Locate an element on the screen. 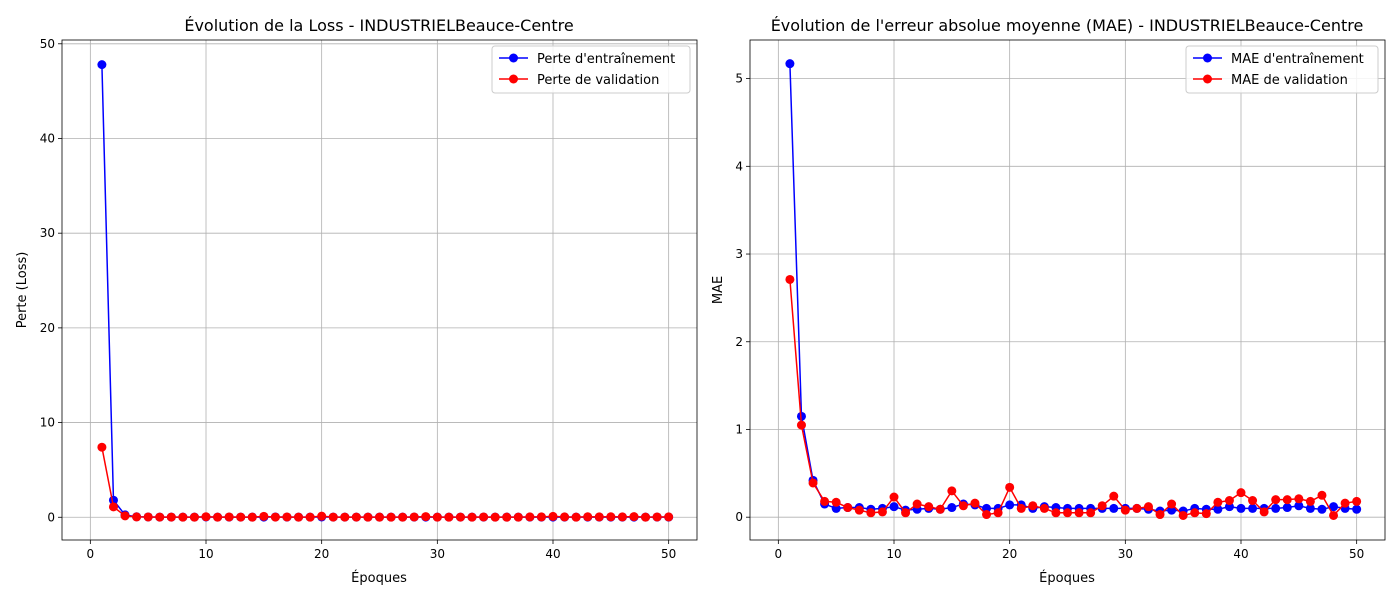 Image resolution: width=1400 pixels, height=600 pixels. mae-x-axis-label: Époques is located at coordinates (1067, 578).